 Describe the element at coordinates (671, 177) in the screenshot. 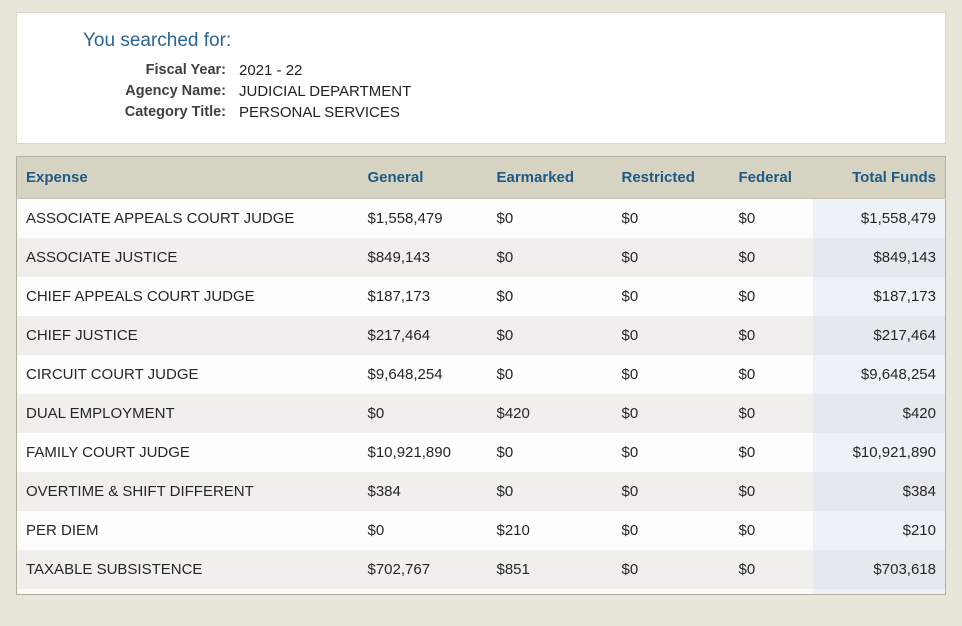

I see `column-header-restricted: Restricted` at that location.